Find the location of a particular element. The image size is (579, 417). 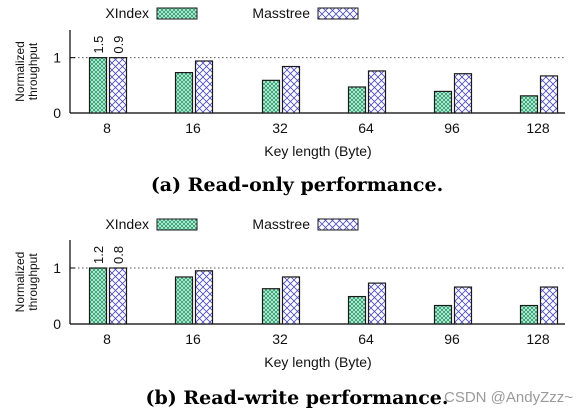

bar-annotation-masstree: 0.9 is located at coordinates (118, 45).